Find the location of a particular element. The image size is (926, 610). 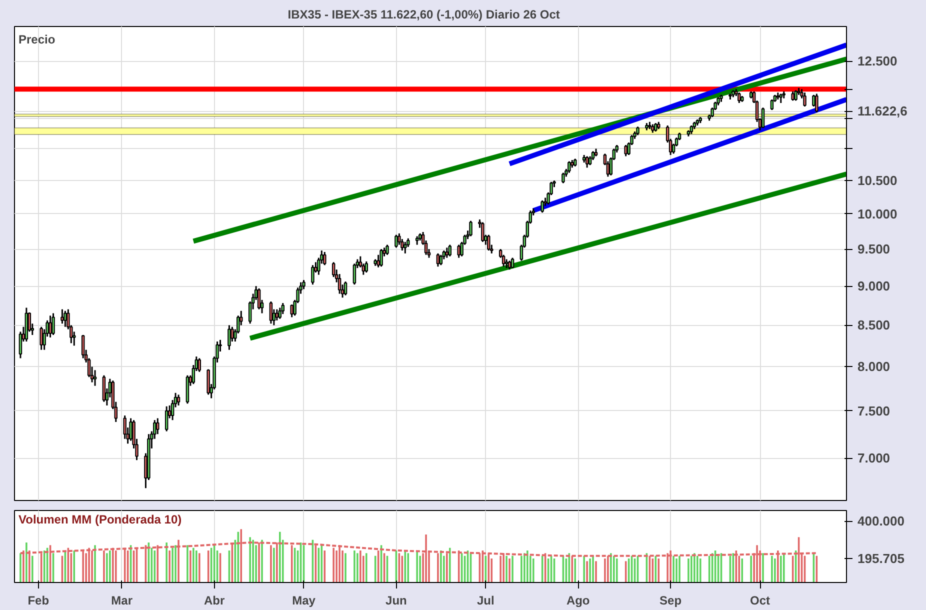

x-tick-label: May is located at coordinates (304, 601).